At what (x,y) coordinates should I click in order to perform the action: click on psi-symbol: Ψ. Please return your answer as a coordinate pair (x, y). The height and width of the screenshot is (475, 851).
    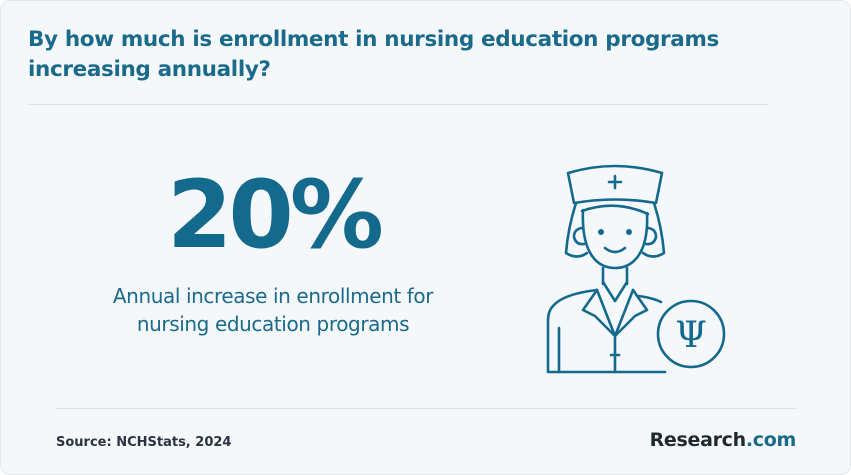
    Looking at the image, I should click on (691, 335).